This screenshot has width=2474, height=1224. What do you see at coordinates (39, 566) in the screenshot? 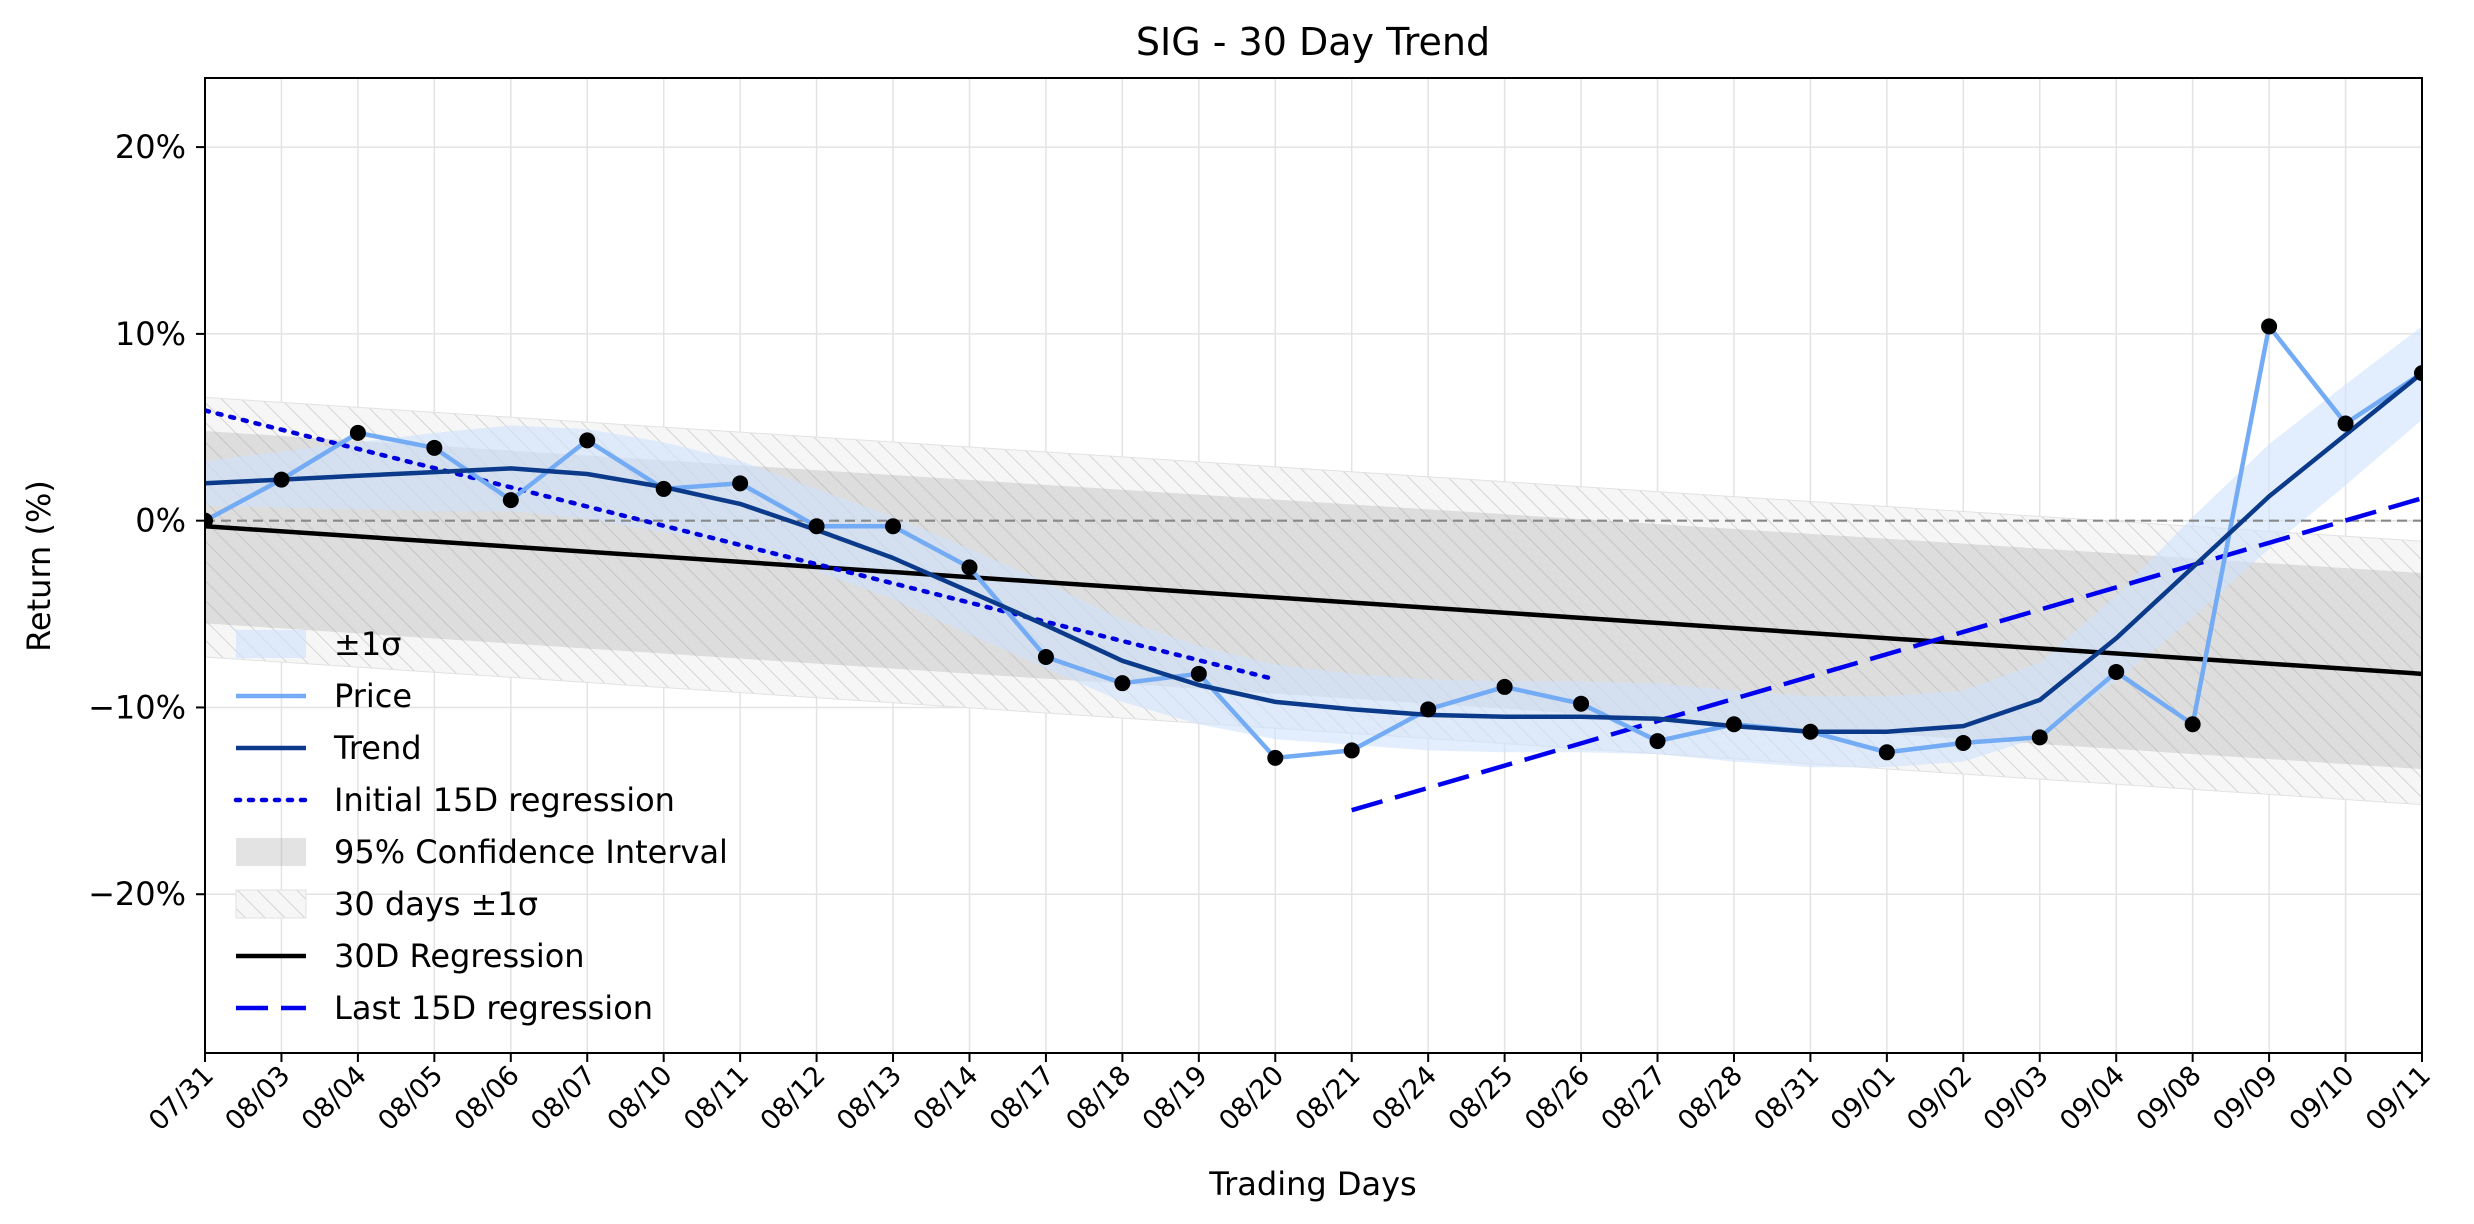
I see `y-axis-label: Return (%)` at bounding box center [39, 566].